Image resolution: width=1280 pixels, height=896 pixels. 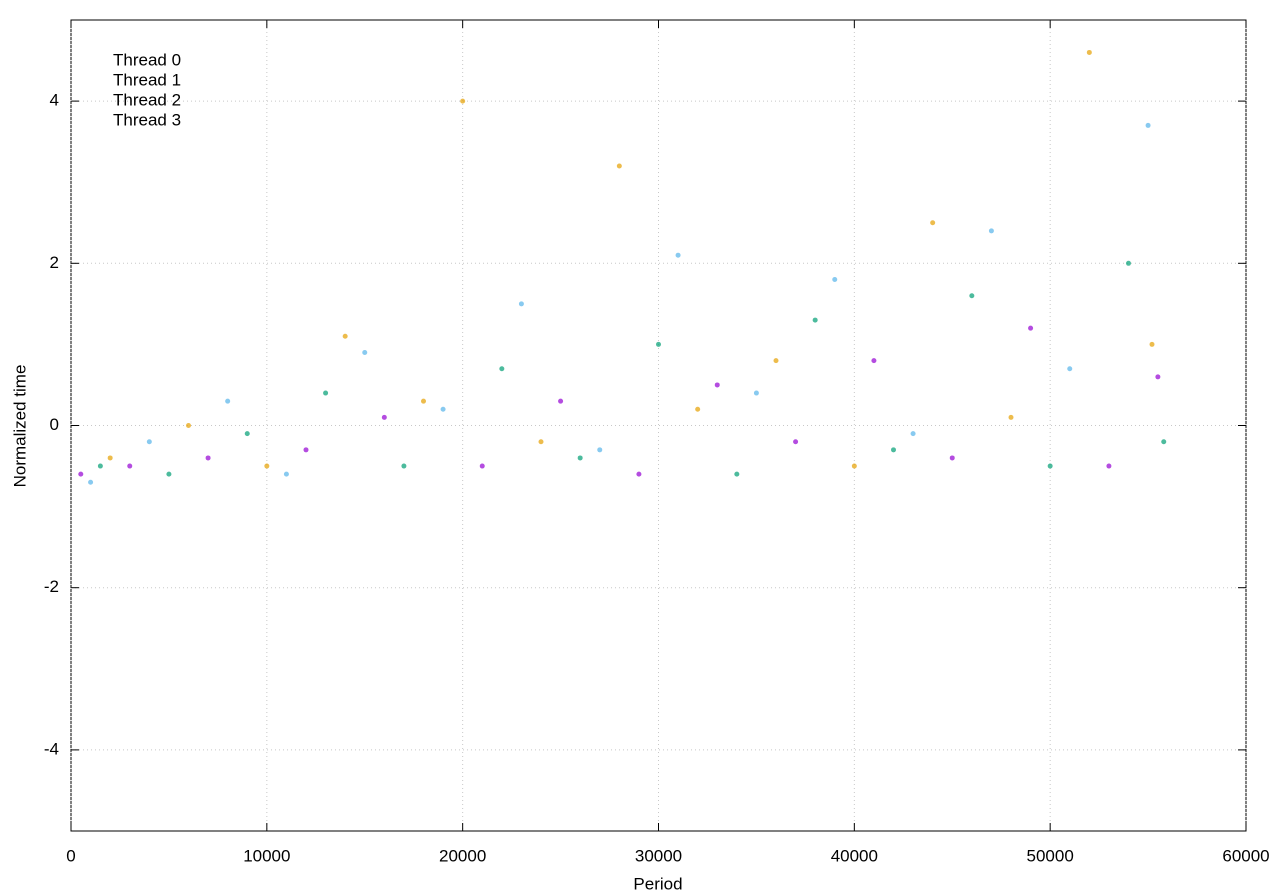 I want to click on y-tick-label: 2, so click(x=54, y=262).